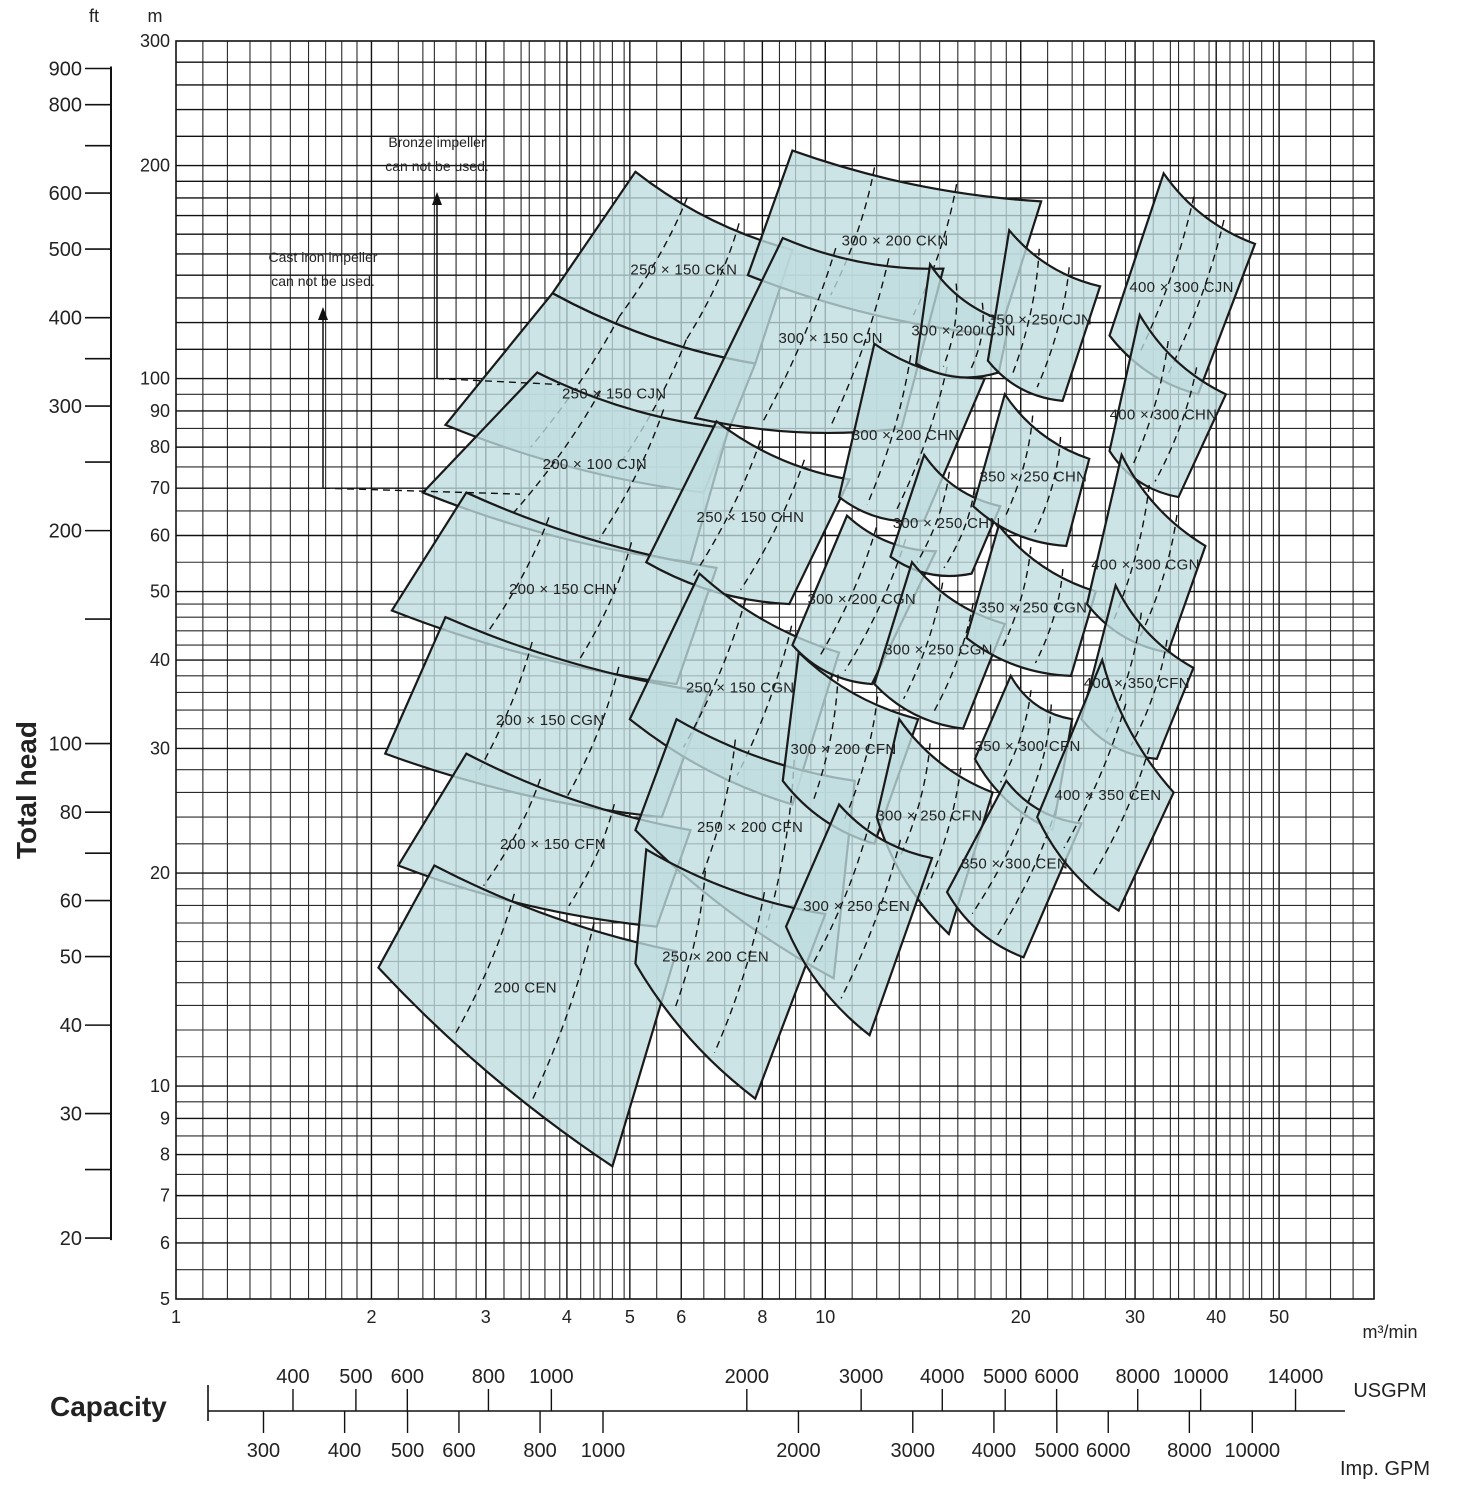  What do you see at coordinates (1252, 1451) in the screenshot?
I see `impgpm-tick-label: 10000` at bounding box center [1252, 1451].